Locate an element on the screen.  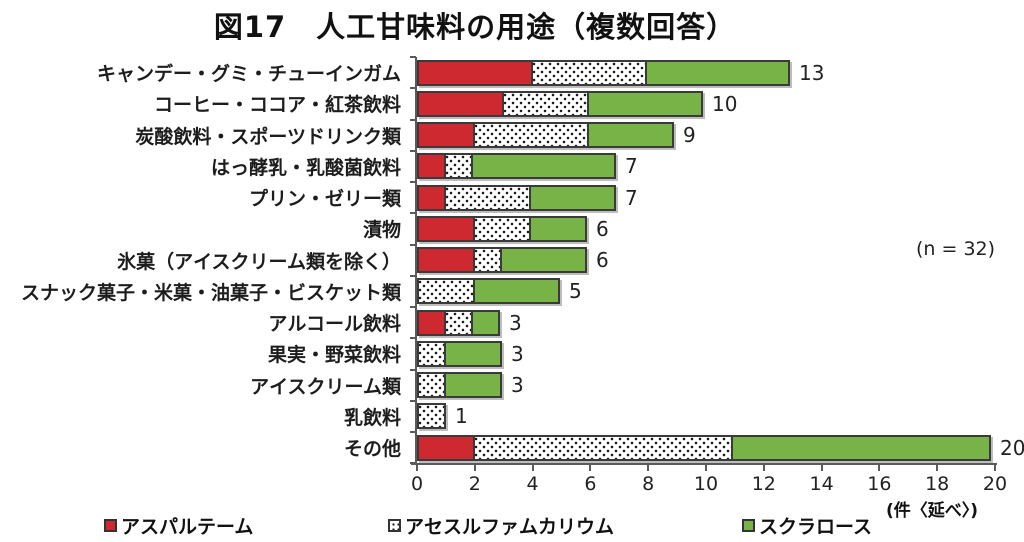
legend-label: アセスルファムカリウム is located at coordinates (510, 527).